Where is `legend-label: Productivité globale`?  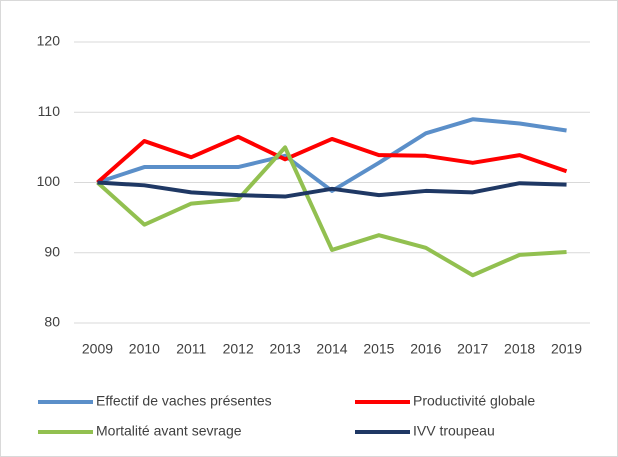 legend-label: Productivité globale is located at coordinates (474, 401).